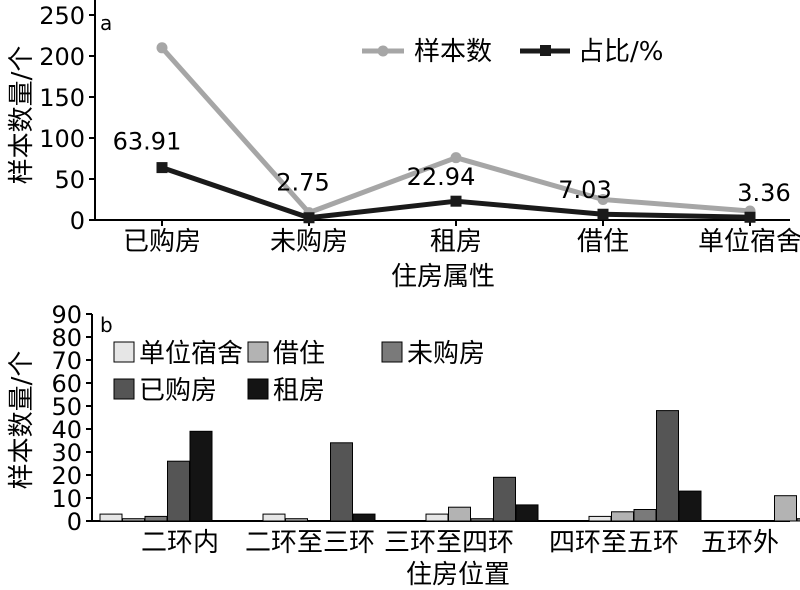 Image resolution: width=800 pixels, height=590 pixels. Describe the element at coordinates (614, 543) in the screenshot. I see `x-tick-label: 四环至五环` at that location.